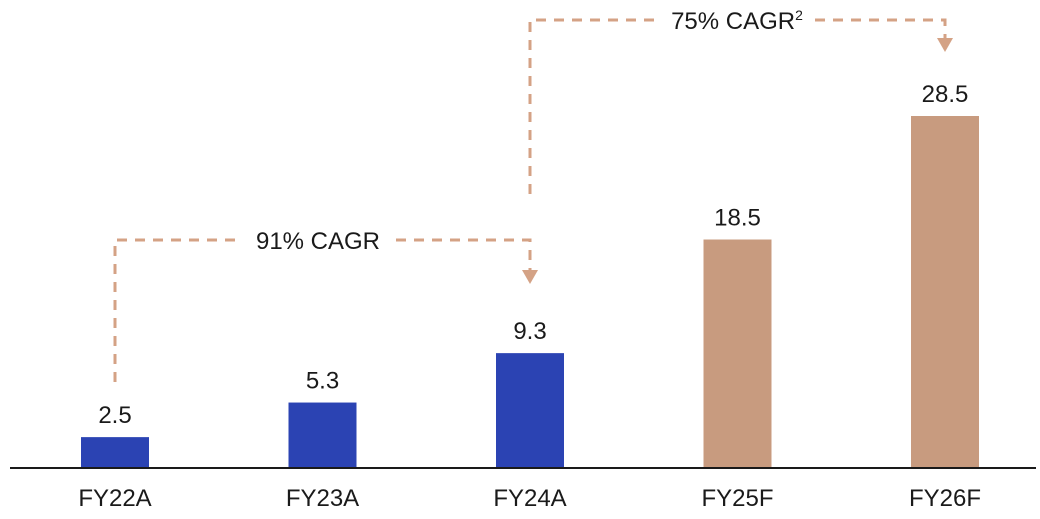  Describe the element at coordinates (529, 331) in the screenshot. I see `data-label-fy24a: 9.3` at that location.